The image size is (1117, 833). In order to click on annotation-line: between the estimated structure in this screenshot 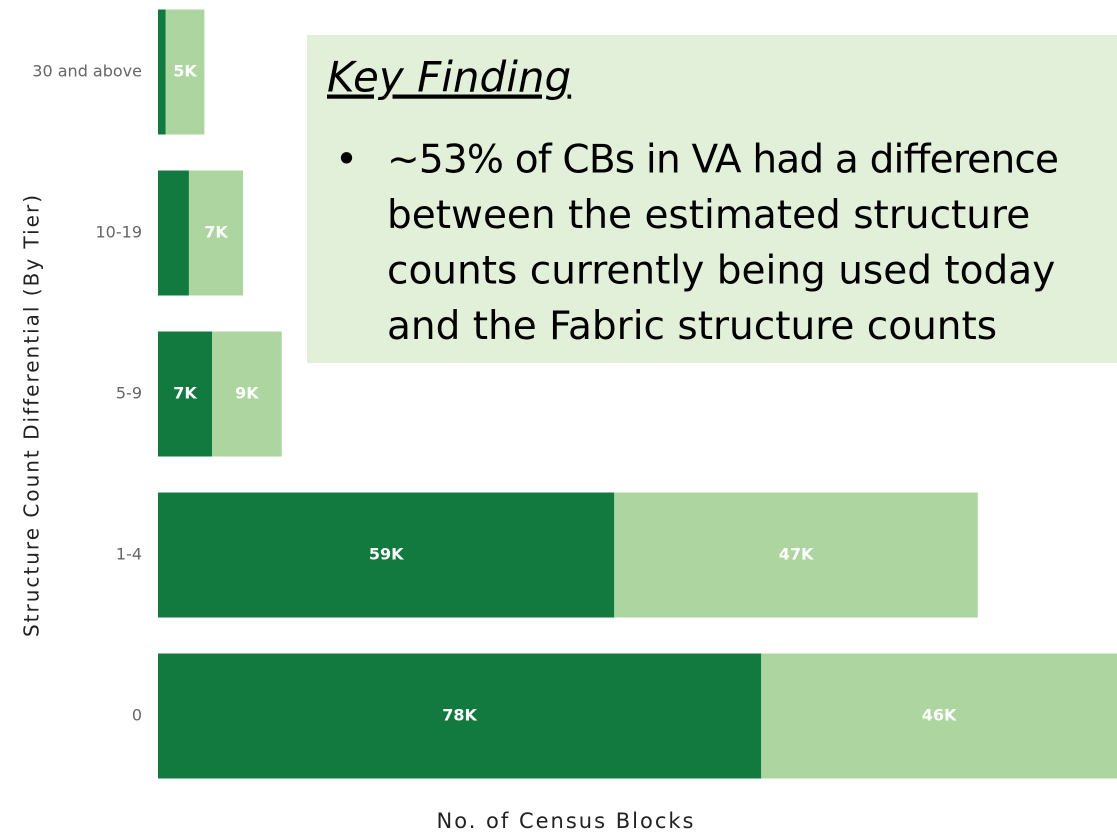, I will do `click(708, 215)`.